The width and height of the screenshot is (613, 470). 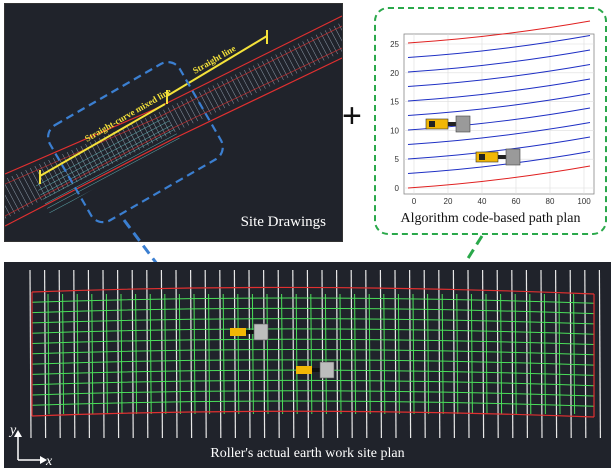 What do you see at coordinates (352, 116) in the screenshot?
I see `plus-sign: +` at bounding box center [352, 116].